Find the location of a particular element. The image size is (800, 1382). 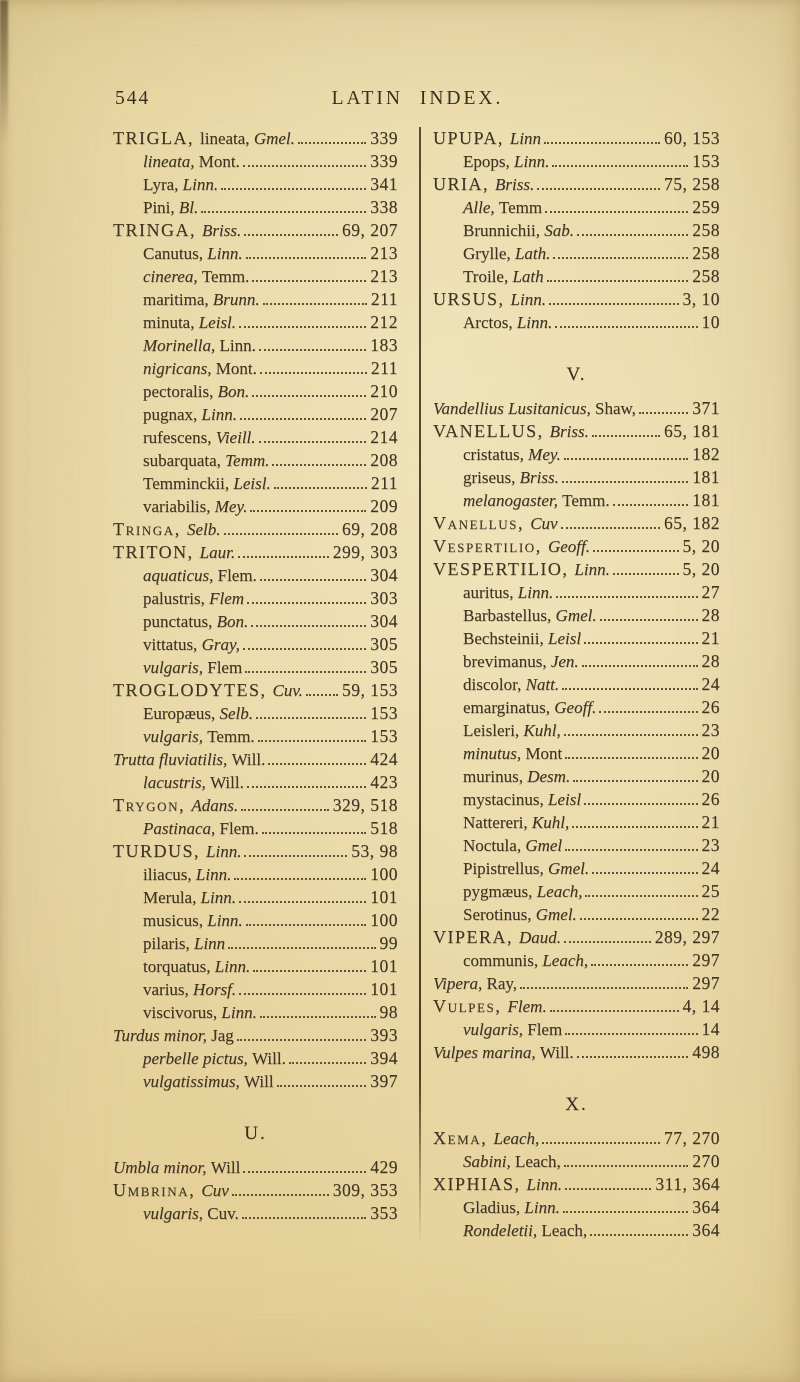

index-entry: Vulpes, Flem. 4, 14 is located at coordinates (576, 1006).